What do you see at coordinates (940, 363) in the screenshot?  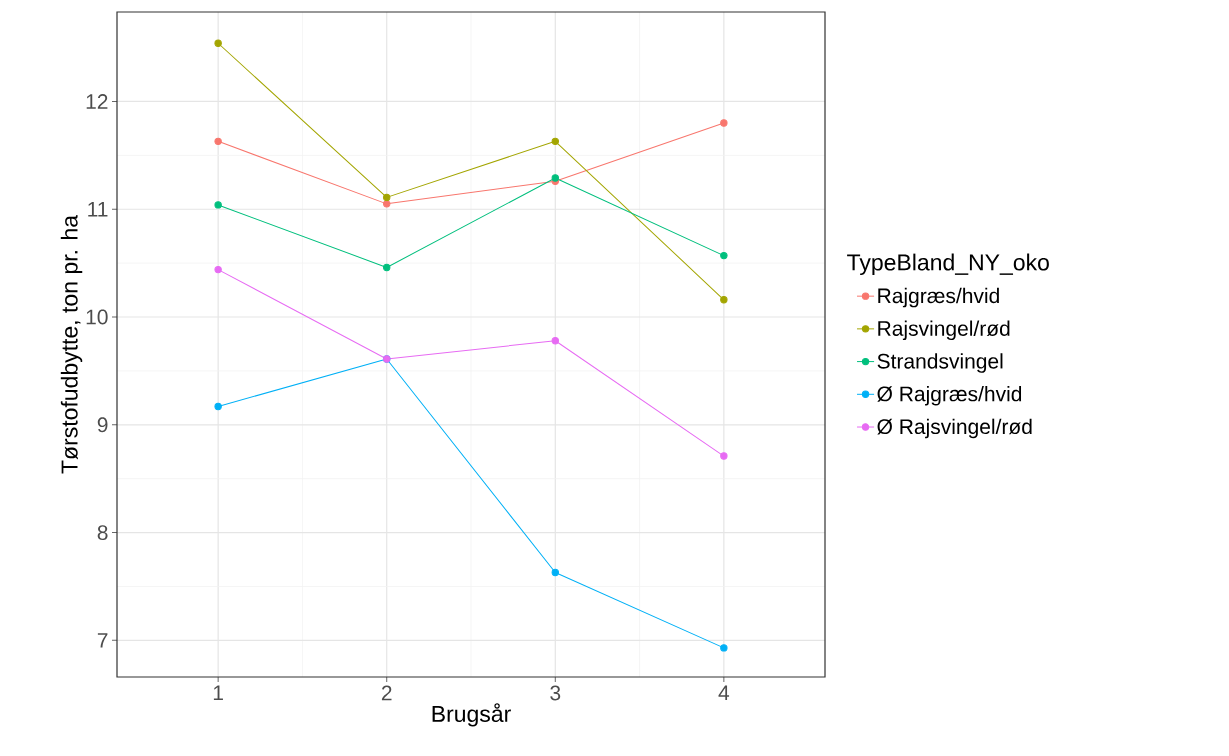 I see `legend-label: Strandsvingel` at bounding box center [940, 363].